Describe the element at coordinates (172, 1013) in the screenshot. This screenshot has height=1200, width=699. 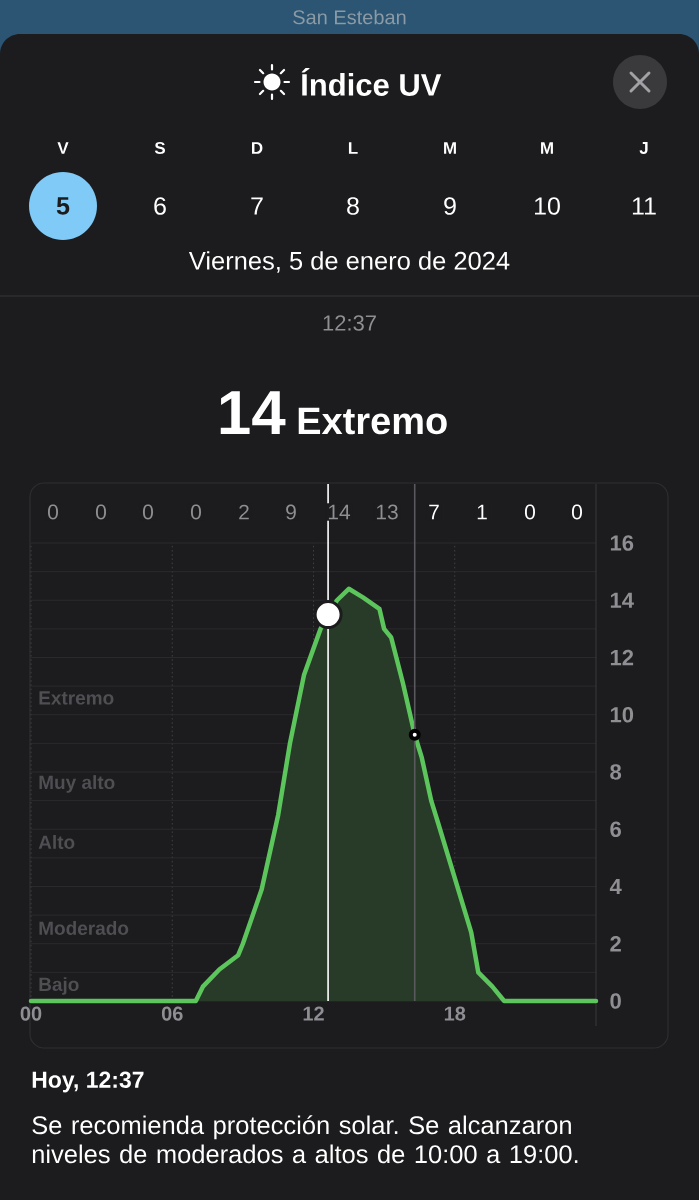
I see `x-tick-label: 06` at that location.